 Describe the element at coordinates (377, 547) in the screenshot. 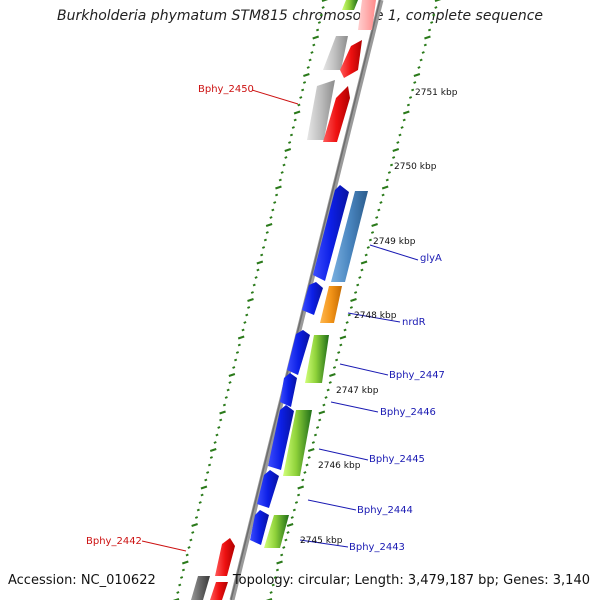

I see `gene-label-bphy-2443: Bphy_2443` at that location.